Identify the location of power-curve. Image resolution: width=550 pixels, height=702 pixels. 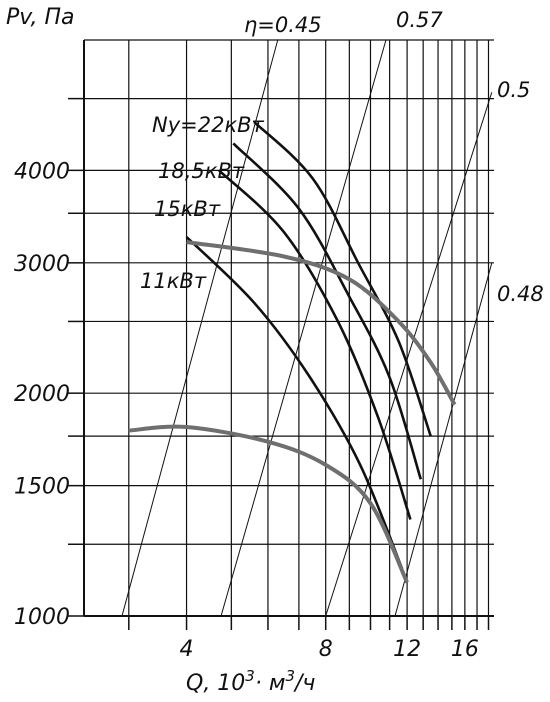
(342, 278).